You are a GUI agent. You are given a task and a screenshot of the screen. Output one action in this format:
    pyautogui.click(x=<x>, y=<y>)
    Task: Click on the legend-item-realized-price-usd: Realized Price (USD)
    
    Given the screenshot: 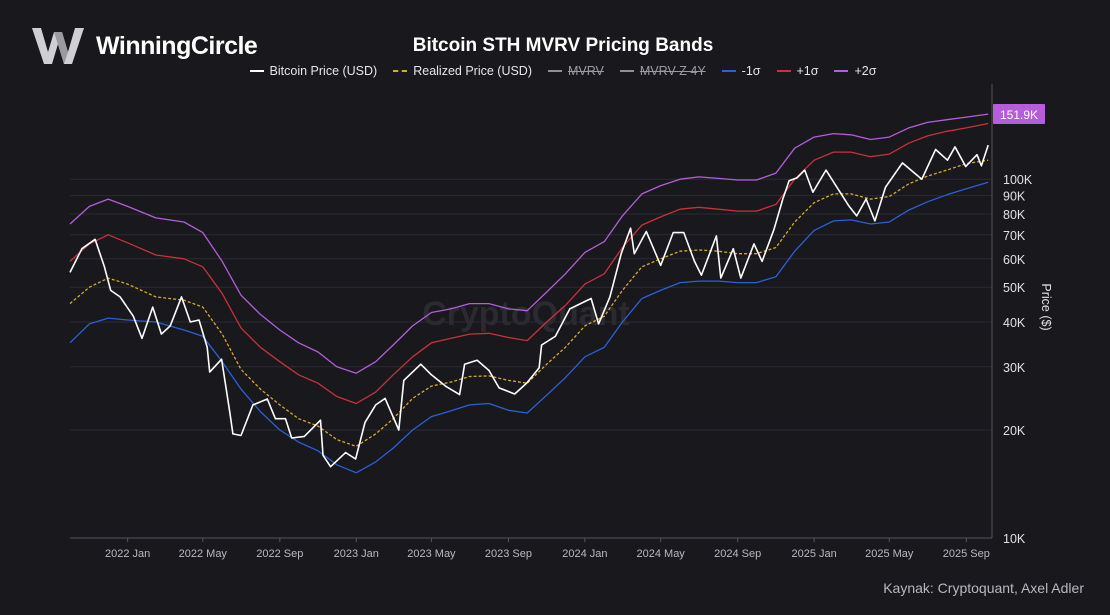 What is the action you would take?
    pyautogui.click(x=462, y=71)
    